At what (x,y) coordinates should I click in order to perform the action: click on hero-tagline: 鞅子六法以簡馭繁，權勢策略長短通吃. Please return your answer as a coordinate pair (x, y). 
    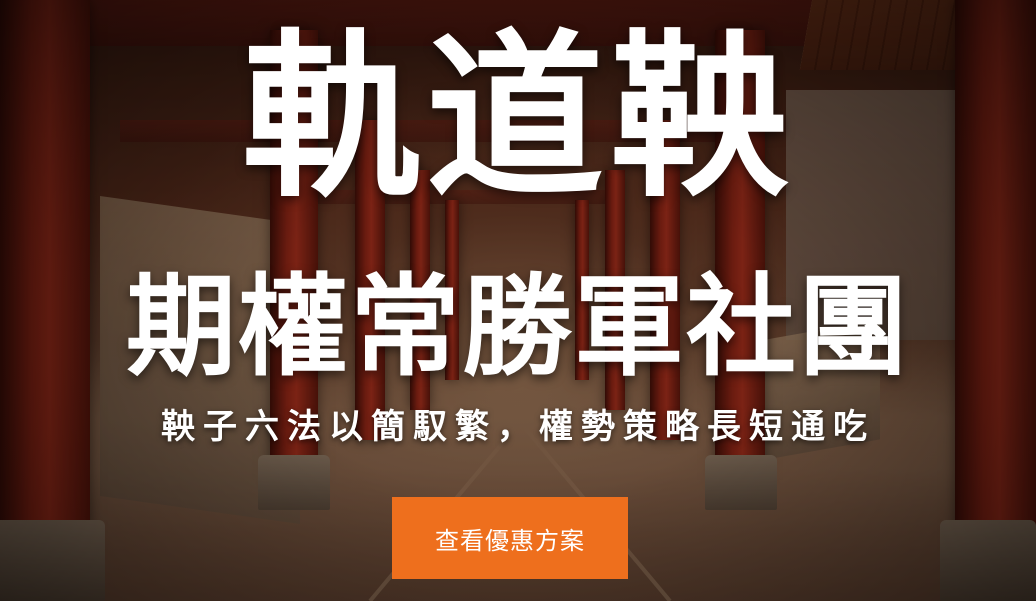
    Looking at the image, I should click on (518, 427).